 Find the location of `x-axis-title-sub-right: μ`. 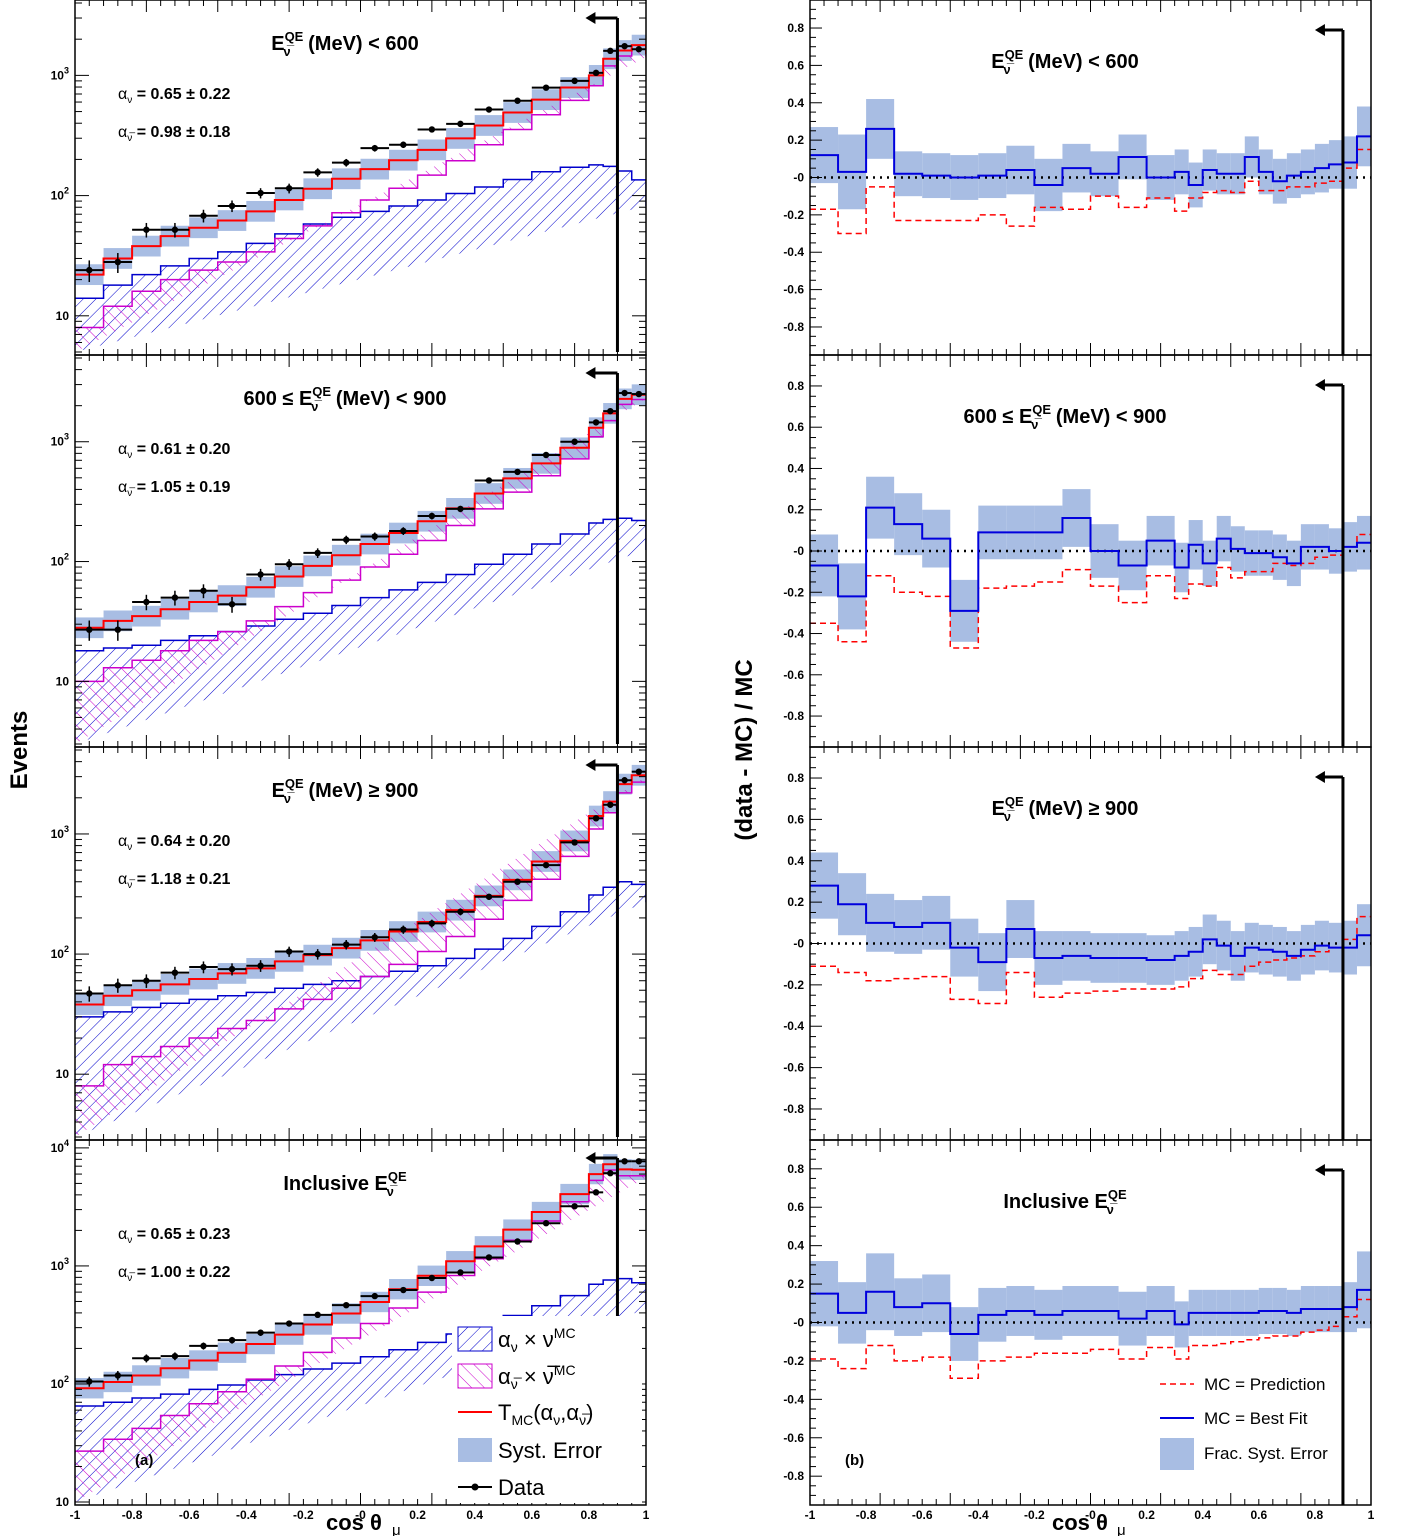

x-axis-title-sub-right: μ is located at coordinates (1121, 1529).